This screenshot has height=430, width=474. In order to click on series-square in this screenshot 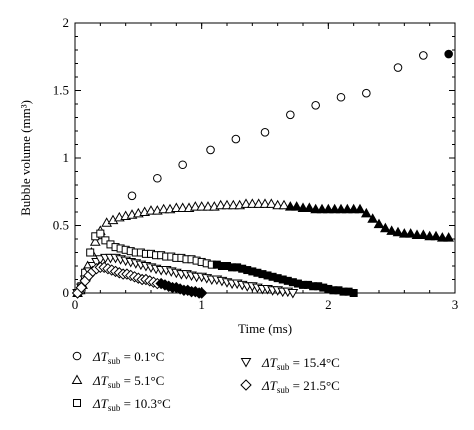, I will do `click(215, 263)`.